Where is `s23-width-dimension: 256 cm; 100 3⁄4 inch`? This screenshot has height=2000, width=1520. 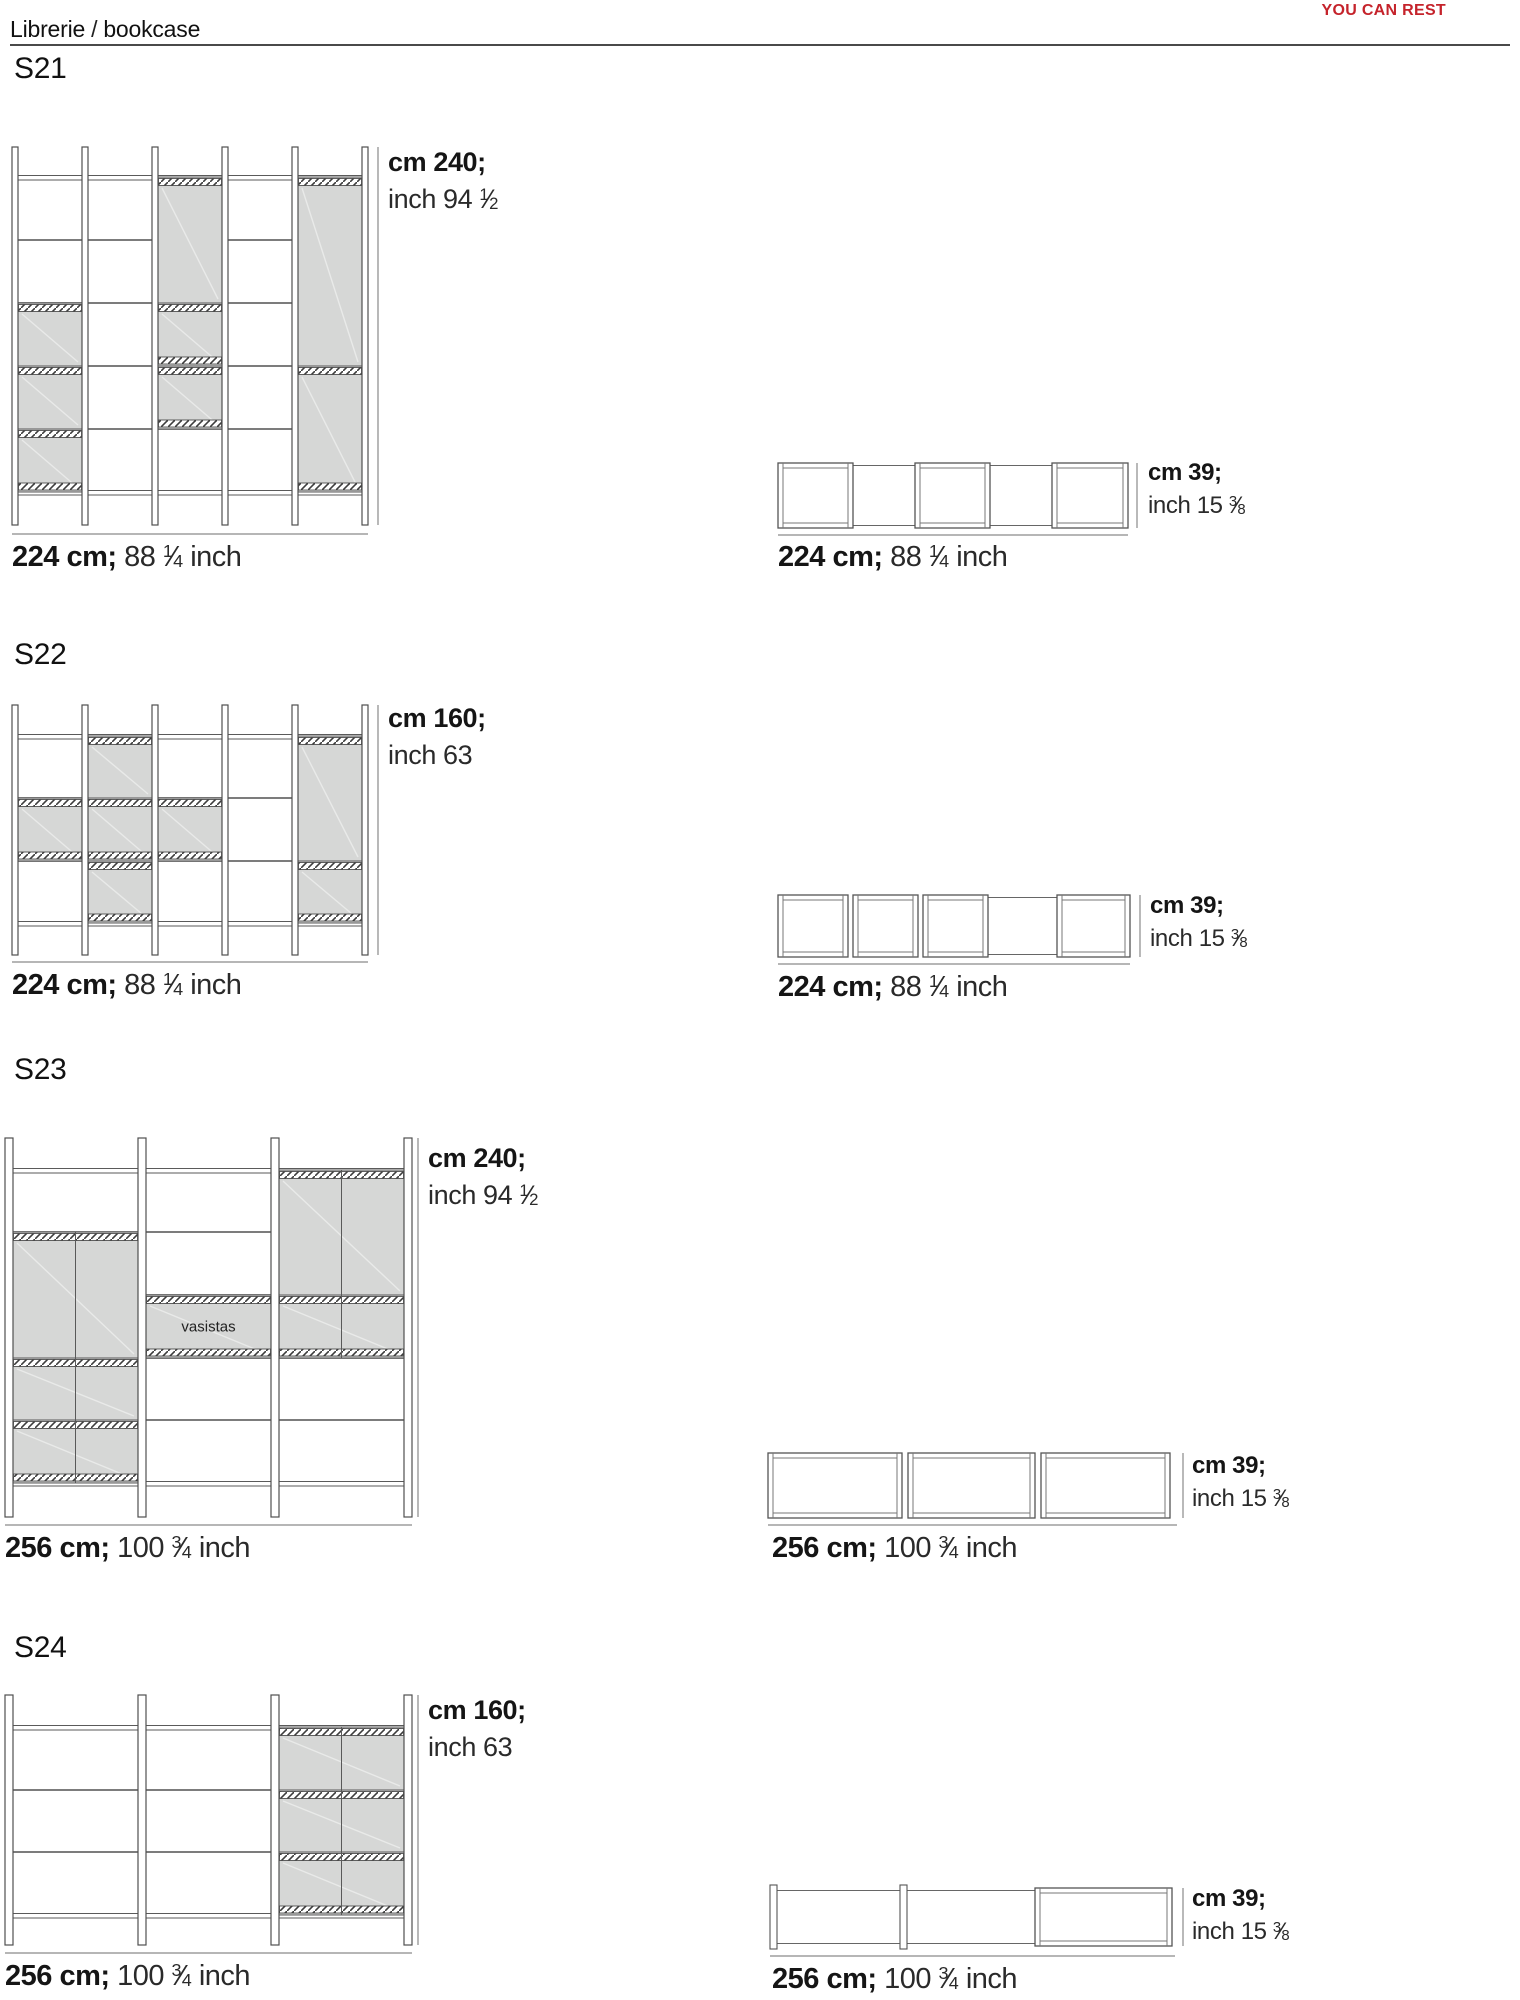
s23-width-dimension: 256 cm; 100 3⁄4 inch is located at coordinates (128, 1548).